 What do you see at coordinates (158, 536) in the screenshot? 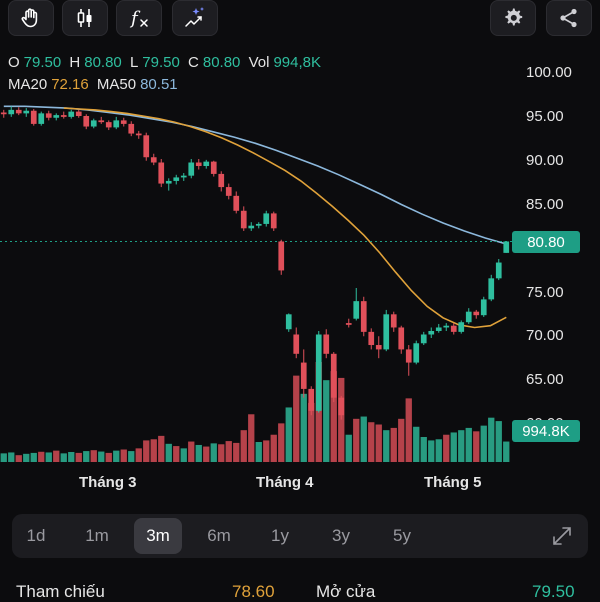
I see `range-3m-button: 3m` at bounding box center [158, 536].